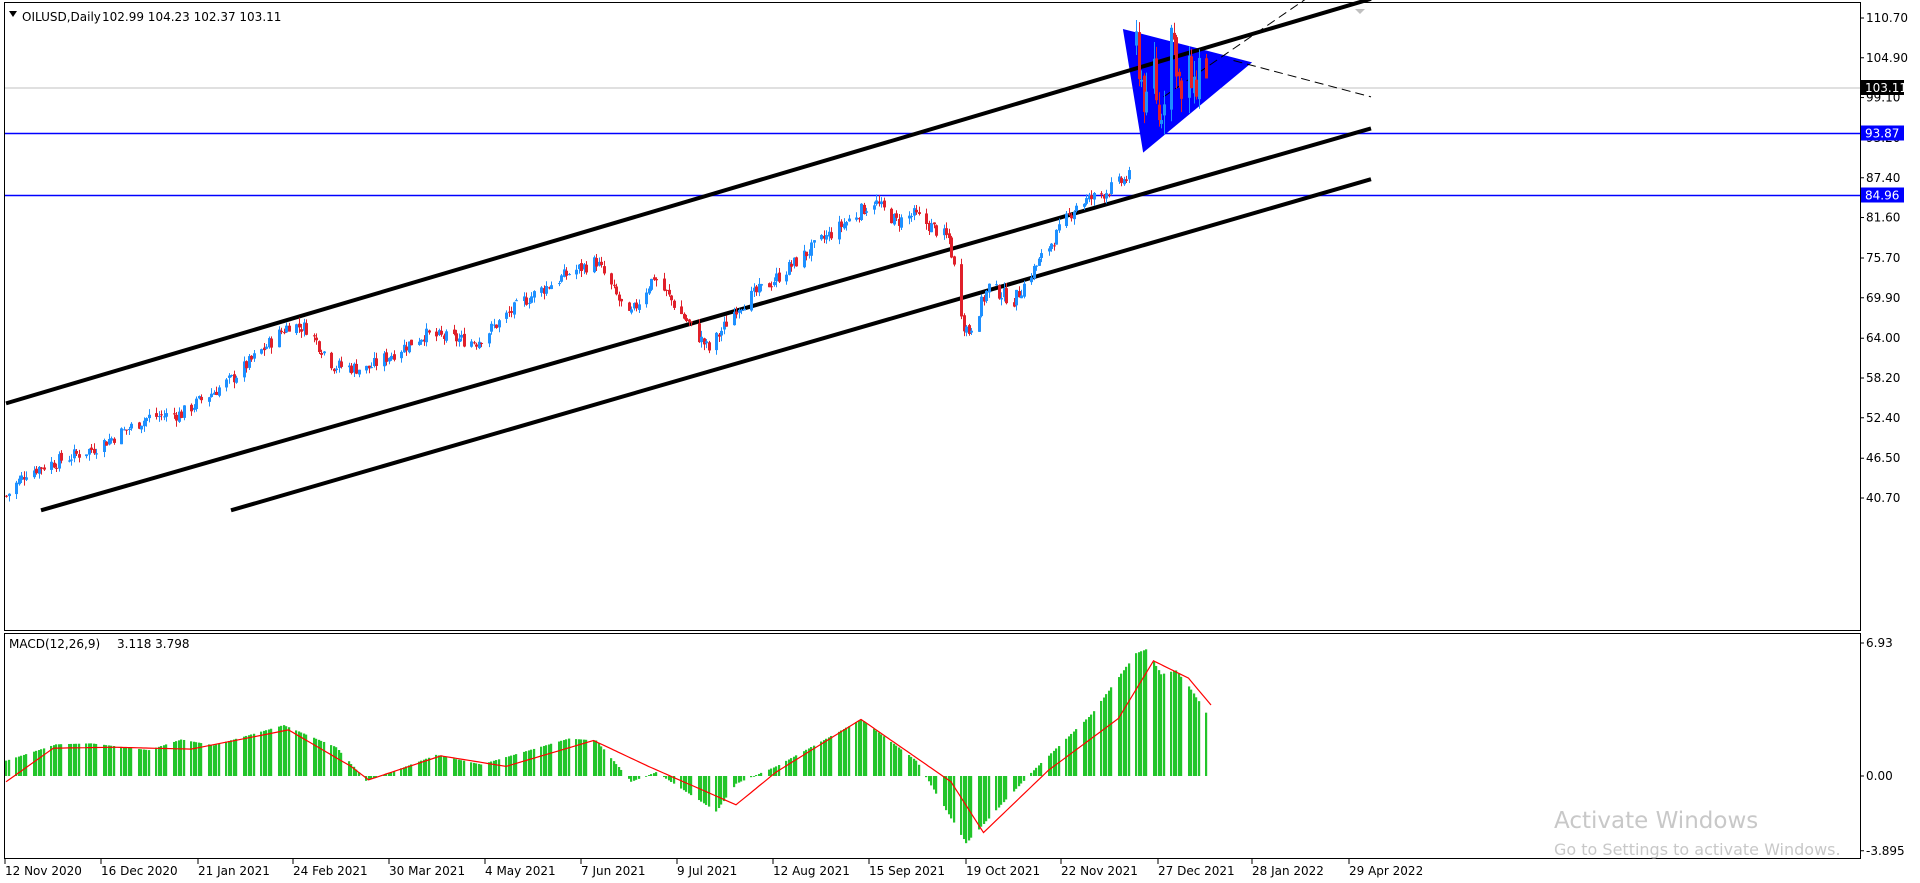 This screenshot has height=883, width=1920. What do you see at coordinates (1882, 87) in the screenshot?
I see `current-price-box` at bounding box center [1882, 87].